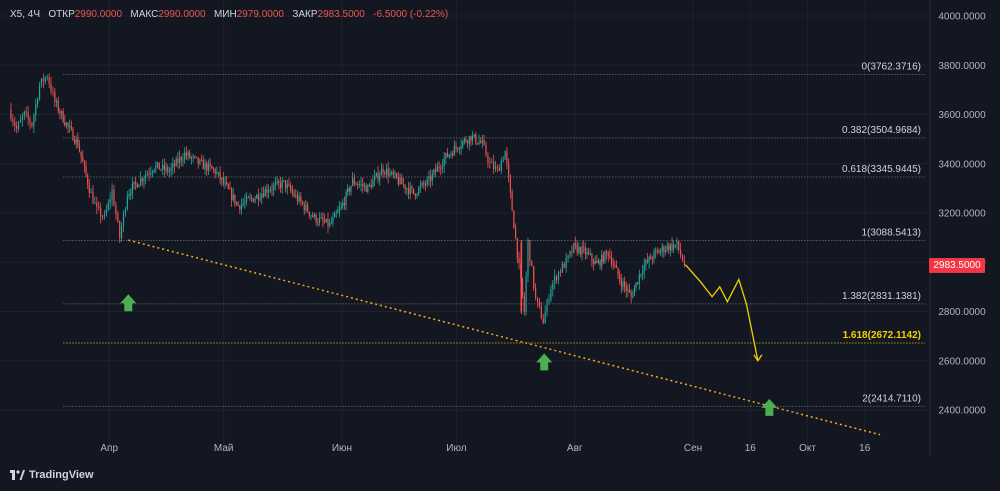  What do you see at coordinates (341, 14) in the screenshot?
I see `close-value: 2983.5000` at bounding box center [341, 14].